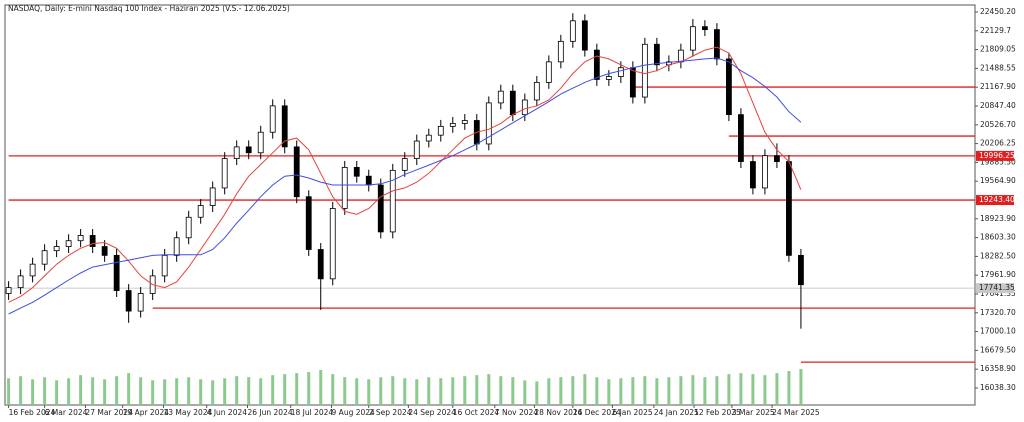  What do you see at coordinates (998, 368) in the screenshot?
I see `y-tick-label: 16358.90` at bounding box center [998, 368].